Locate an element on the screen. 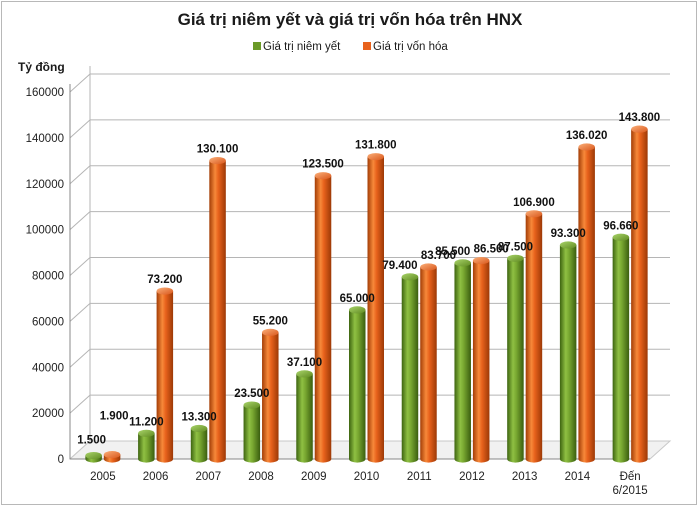 Image resolution: width=700 pixels, height=508 pixels. x-tick-label: 2007 is located at coordinates (209, 477).